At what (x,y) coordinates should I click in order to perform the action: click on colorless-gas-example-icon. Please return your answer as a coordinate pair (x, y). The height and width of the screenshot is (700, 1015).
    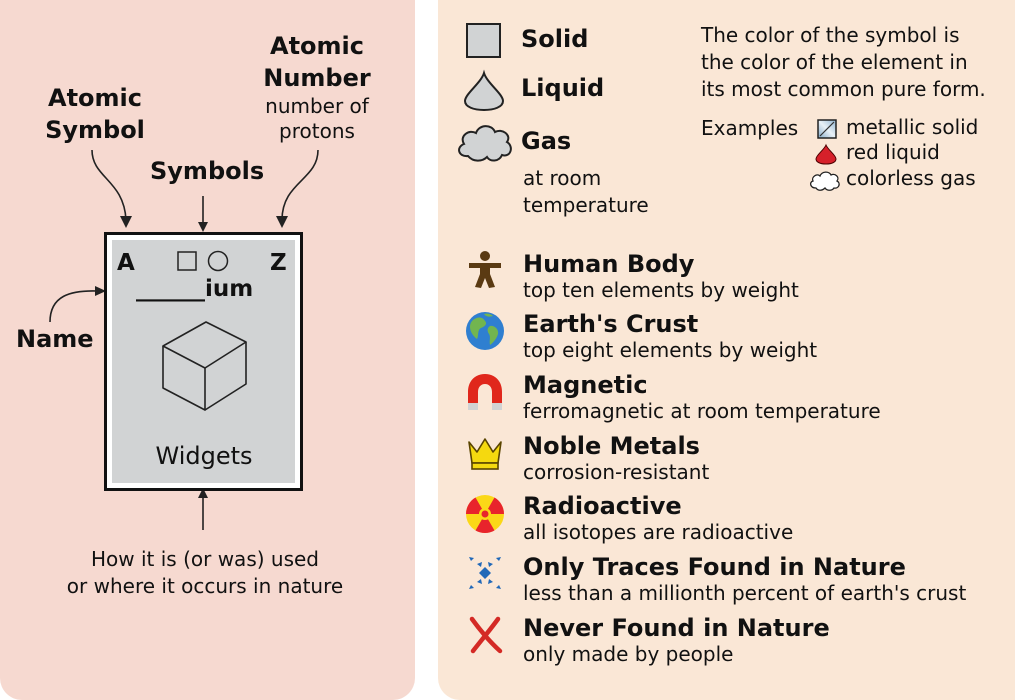
    Looking at the image, I should click on (824, 181).